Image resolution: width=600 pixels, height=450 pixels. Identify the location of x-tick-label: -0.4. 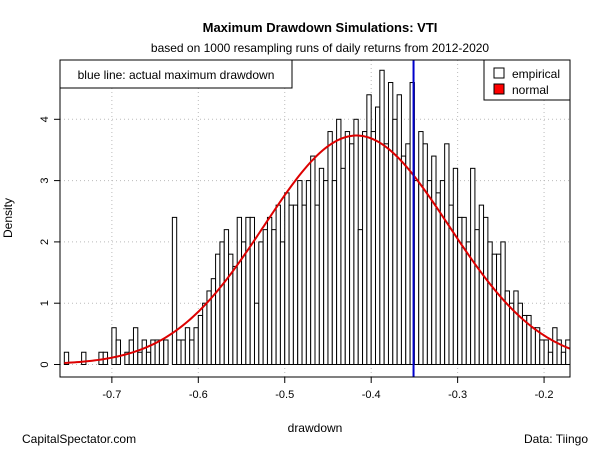
(371, 395).